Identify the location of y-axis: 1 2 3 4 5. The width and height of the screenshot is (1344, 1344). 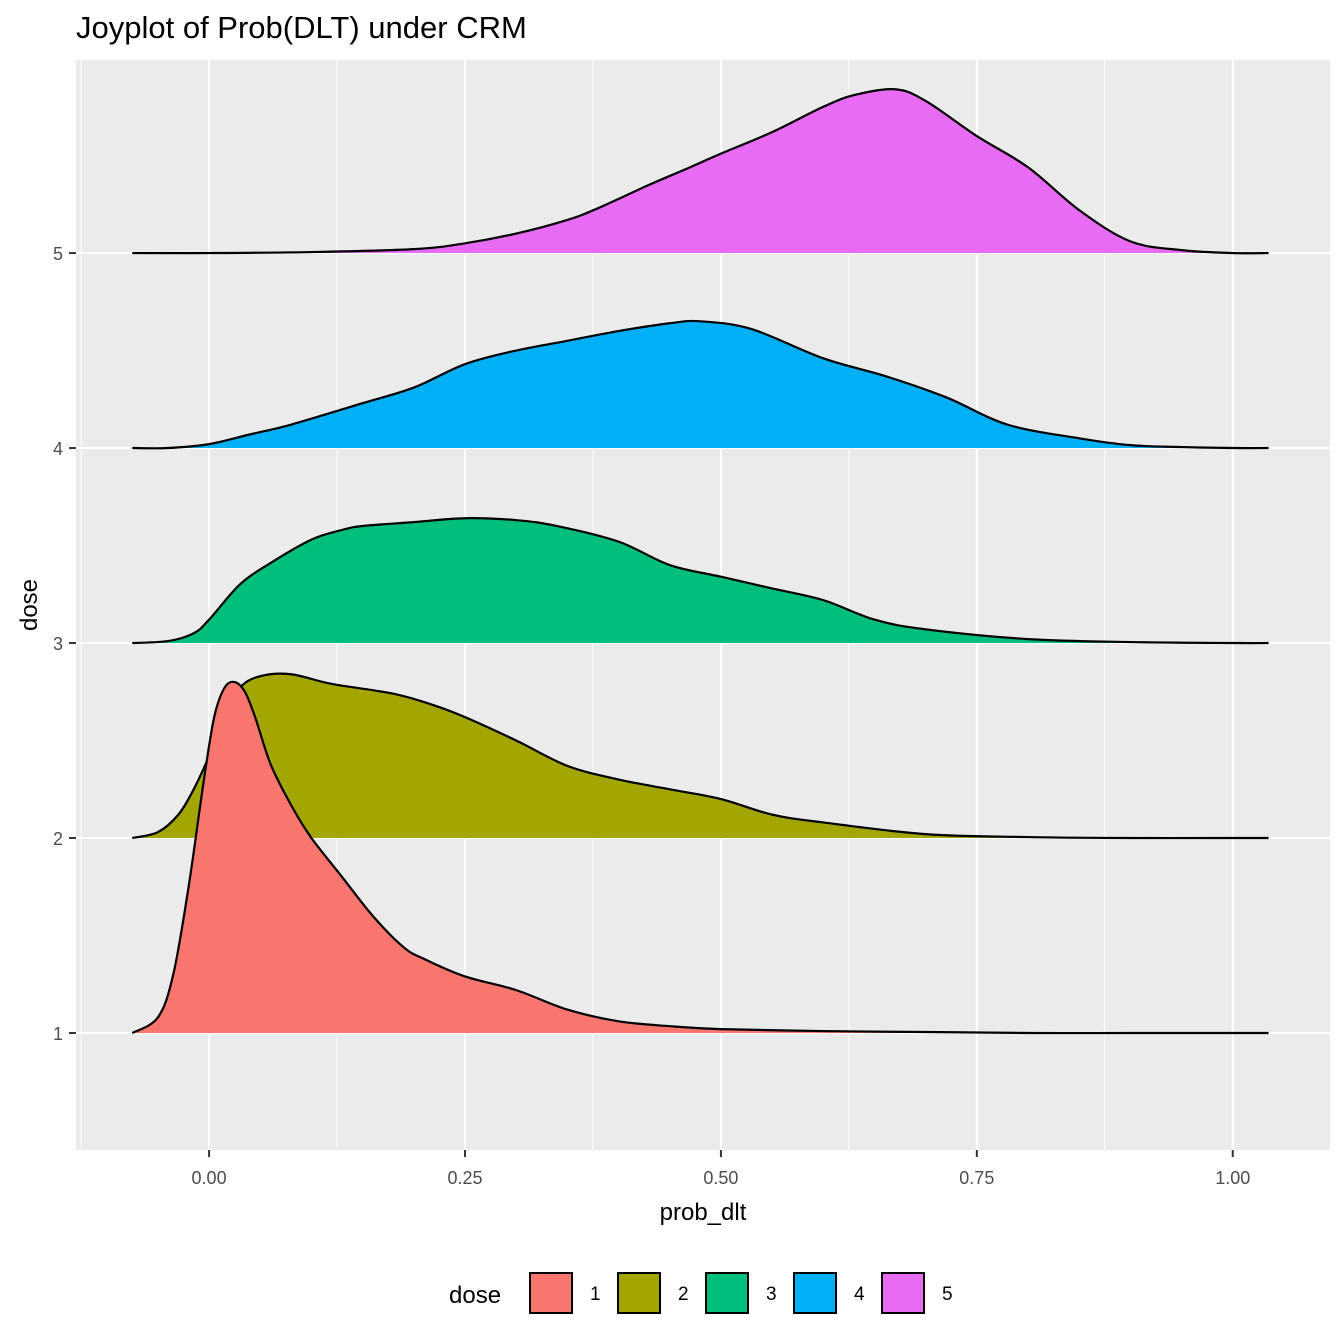
(64, 644).